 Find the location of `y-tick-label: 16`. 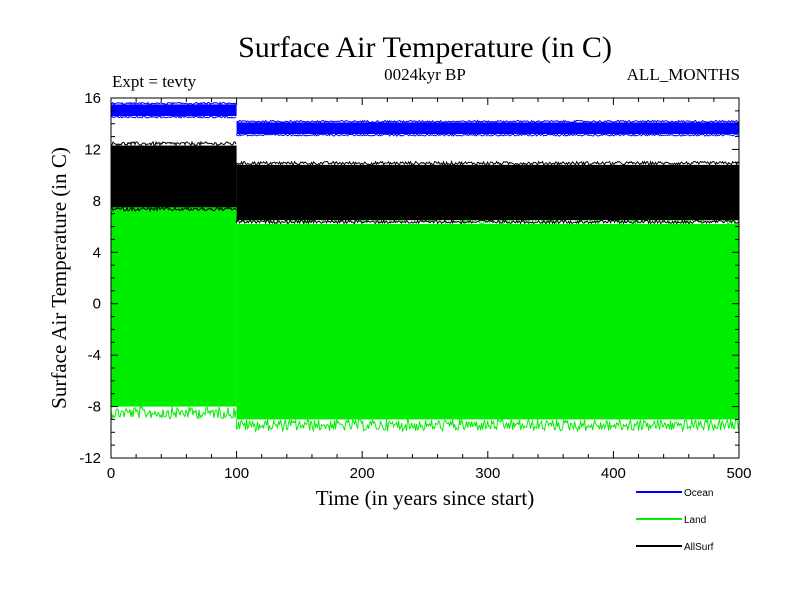

y-tick-label: 16 is located at coordinates (92, 98).